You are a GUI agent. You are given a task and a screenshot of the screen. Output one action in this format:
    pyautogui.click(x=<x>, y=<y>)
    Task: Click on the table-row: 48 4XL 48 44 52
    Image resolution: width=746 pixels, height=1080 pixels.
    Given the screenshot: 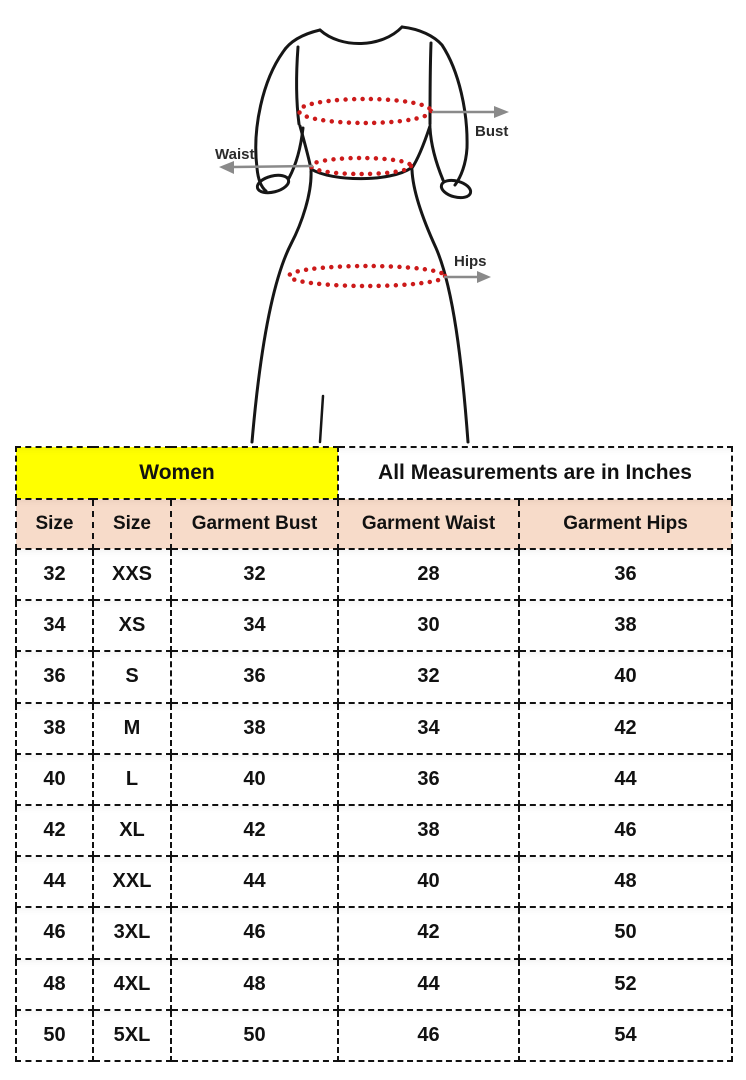 What is the action you would take?
    pyautogui.click(x=374, y=984)
    